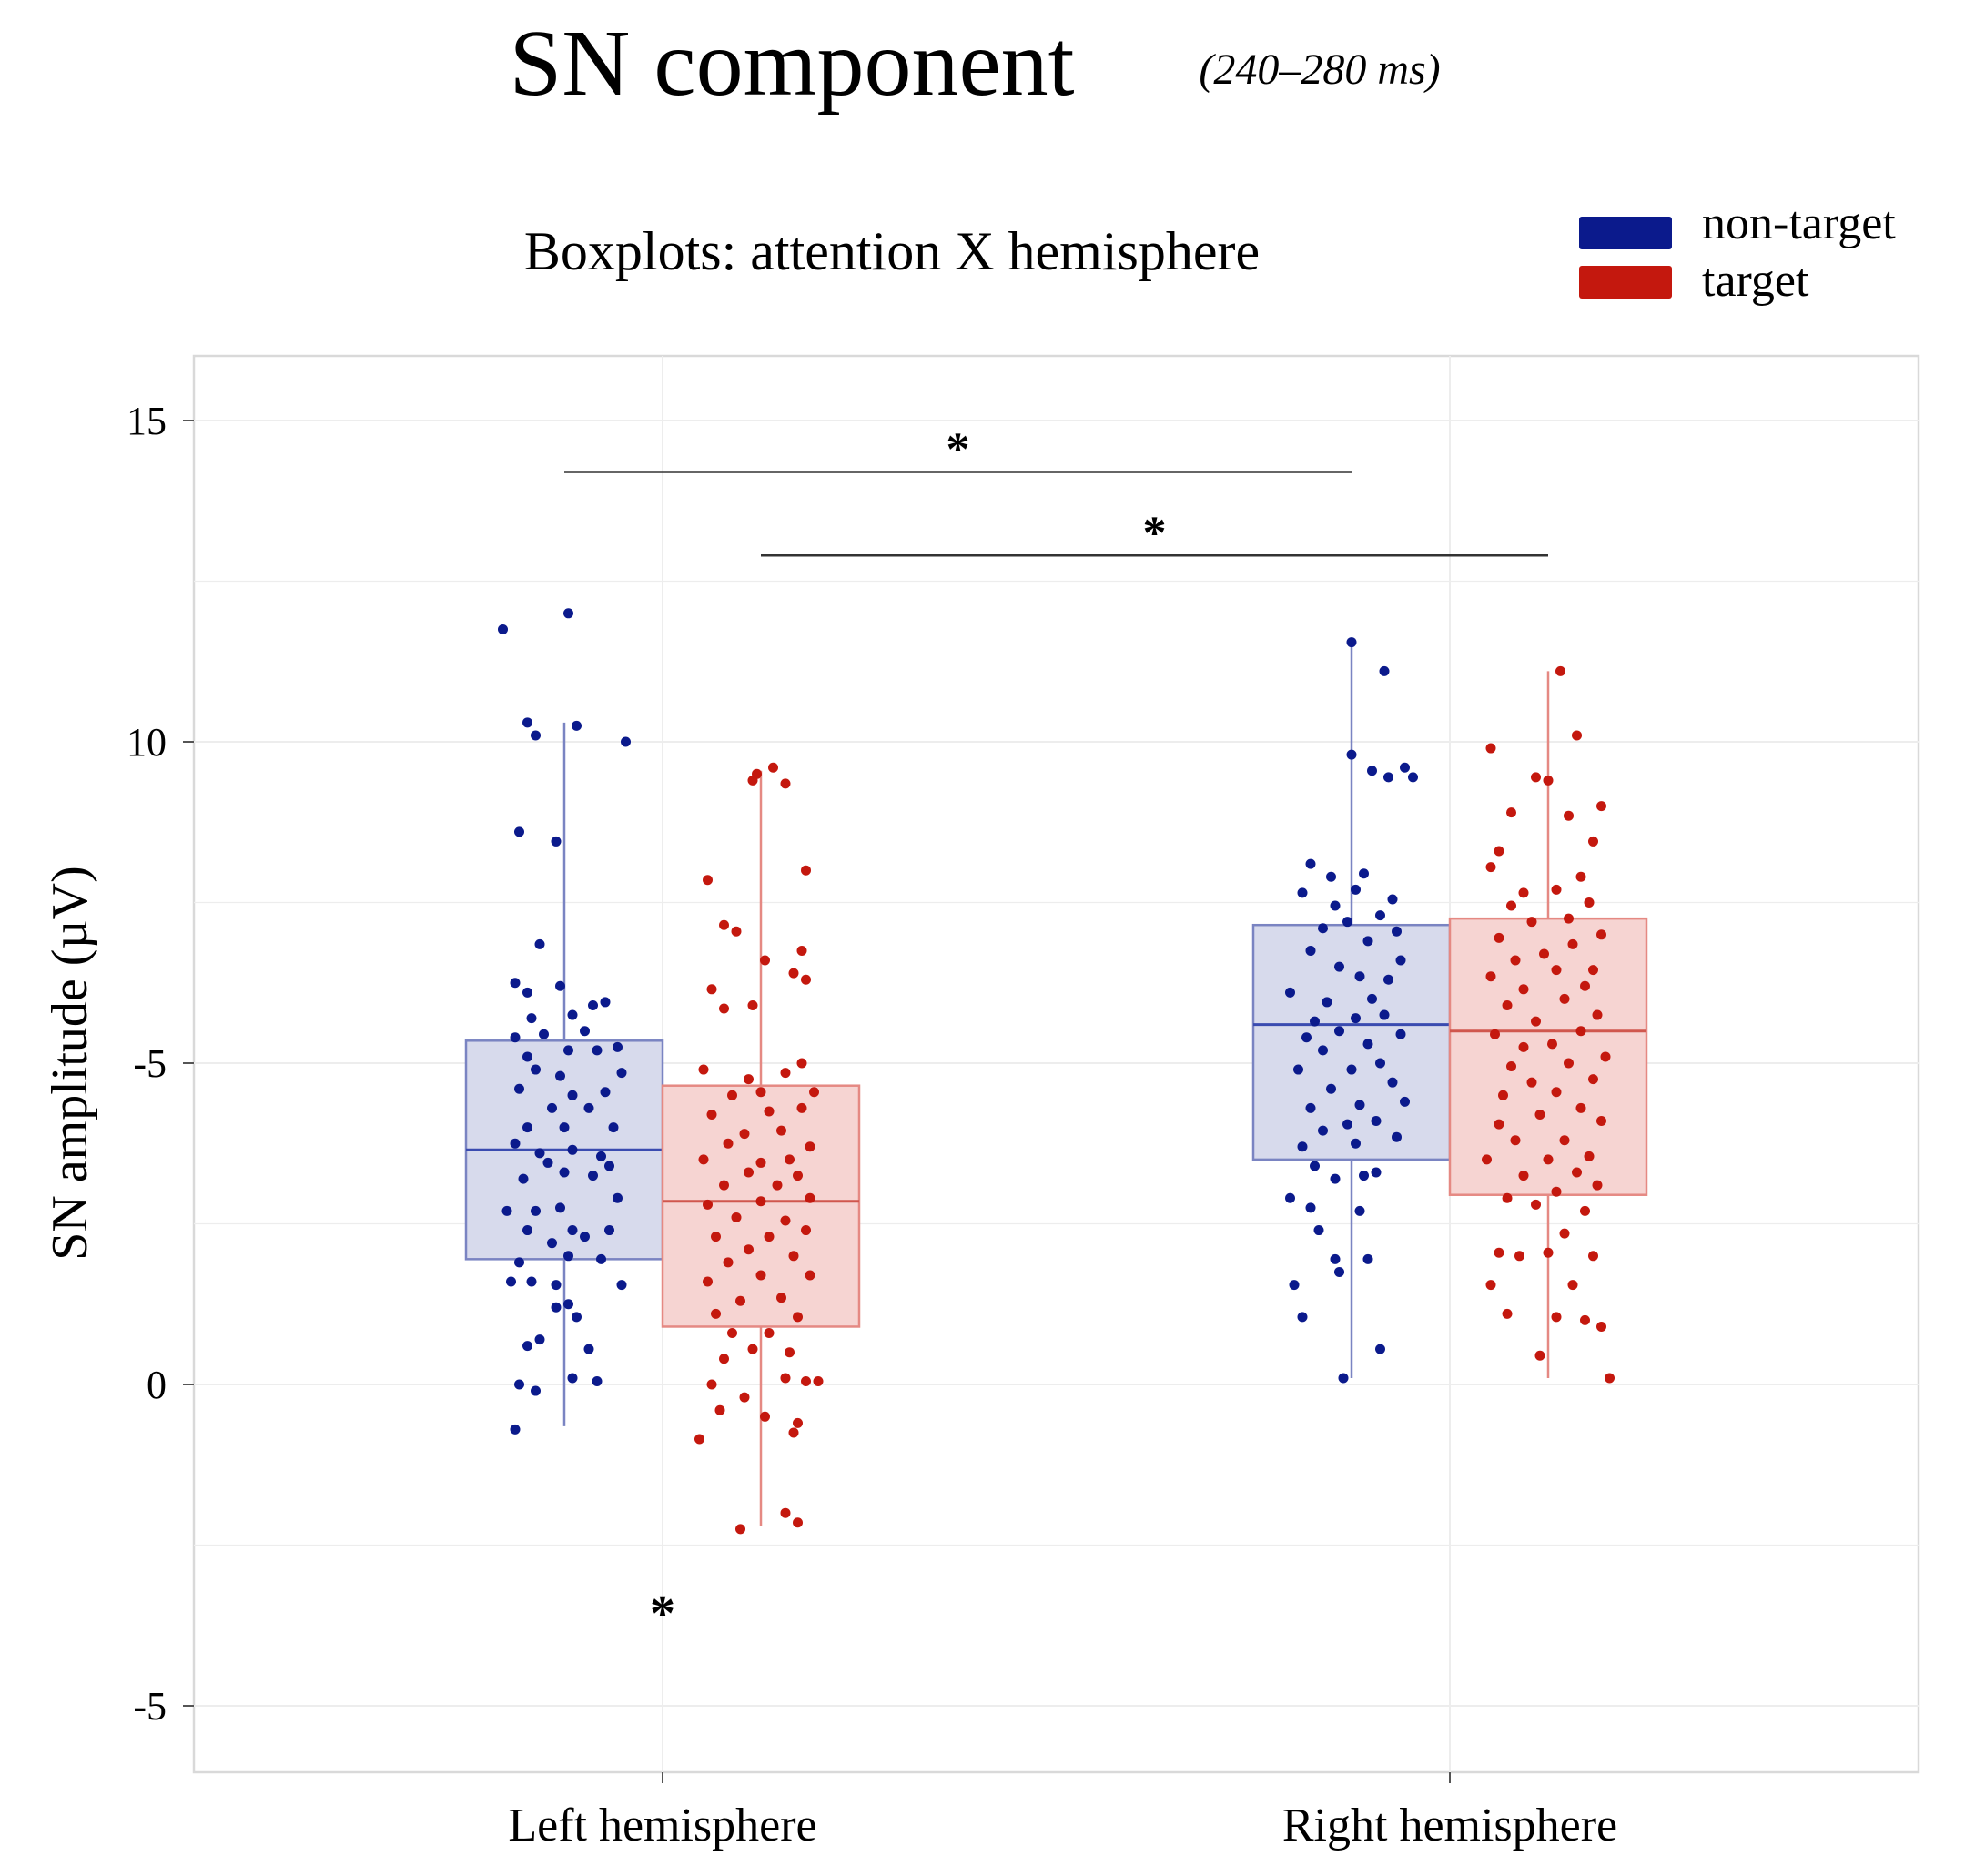 The height and width of the screenshot is (1876, 1975). Describe the element at coordinates (157, 1385) in the screenshot. I see `y-tick-label: 0` at that location.